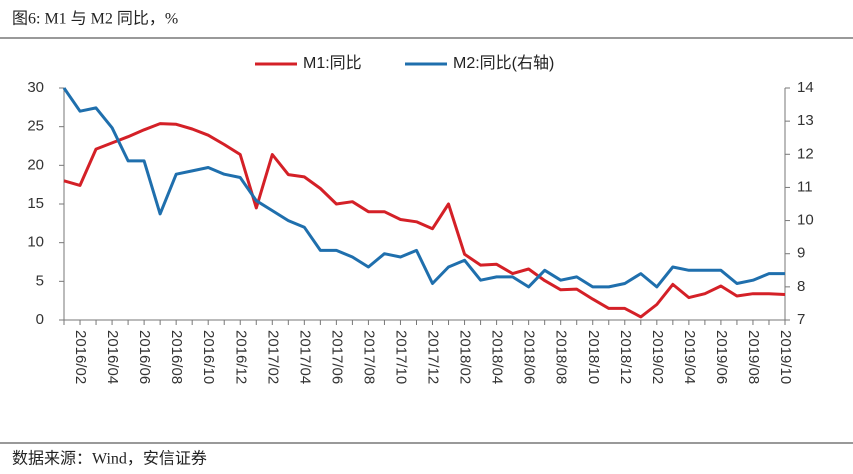  What do you see at coordinates (109, 459) in the screenshot?
I see `source: 数据来源：Wind，安信证券` at bounding box center [109, 459].